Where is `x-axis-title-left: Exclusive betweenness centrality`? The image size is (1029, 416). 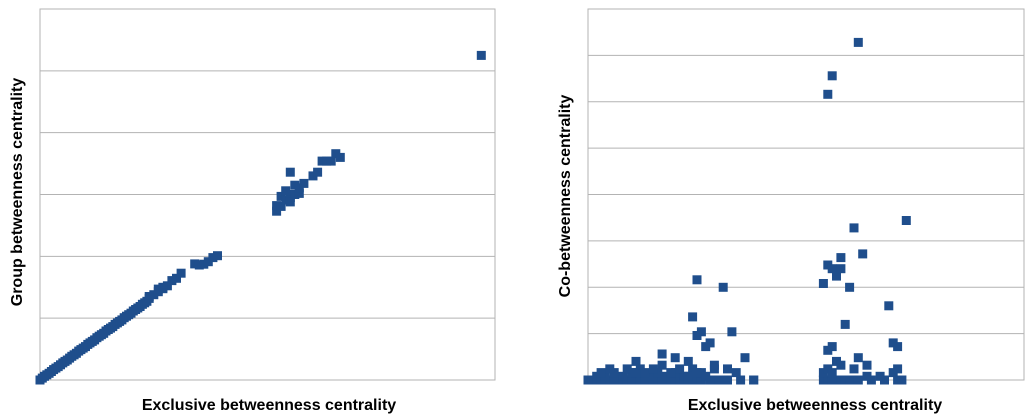
x-axis-title-left: Exclusive betweenness centrality is located at coordinates (269, 405).